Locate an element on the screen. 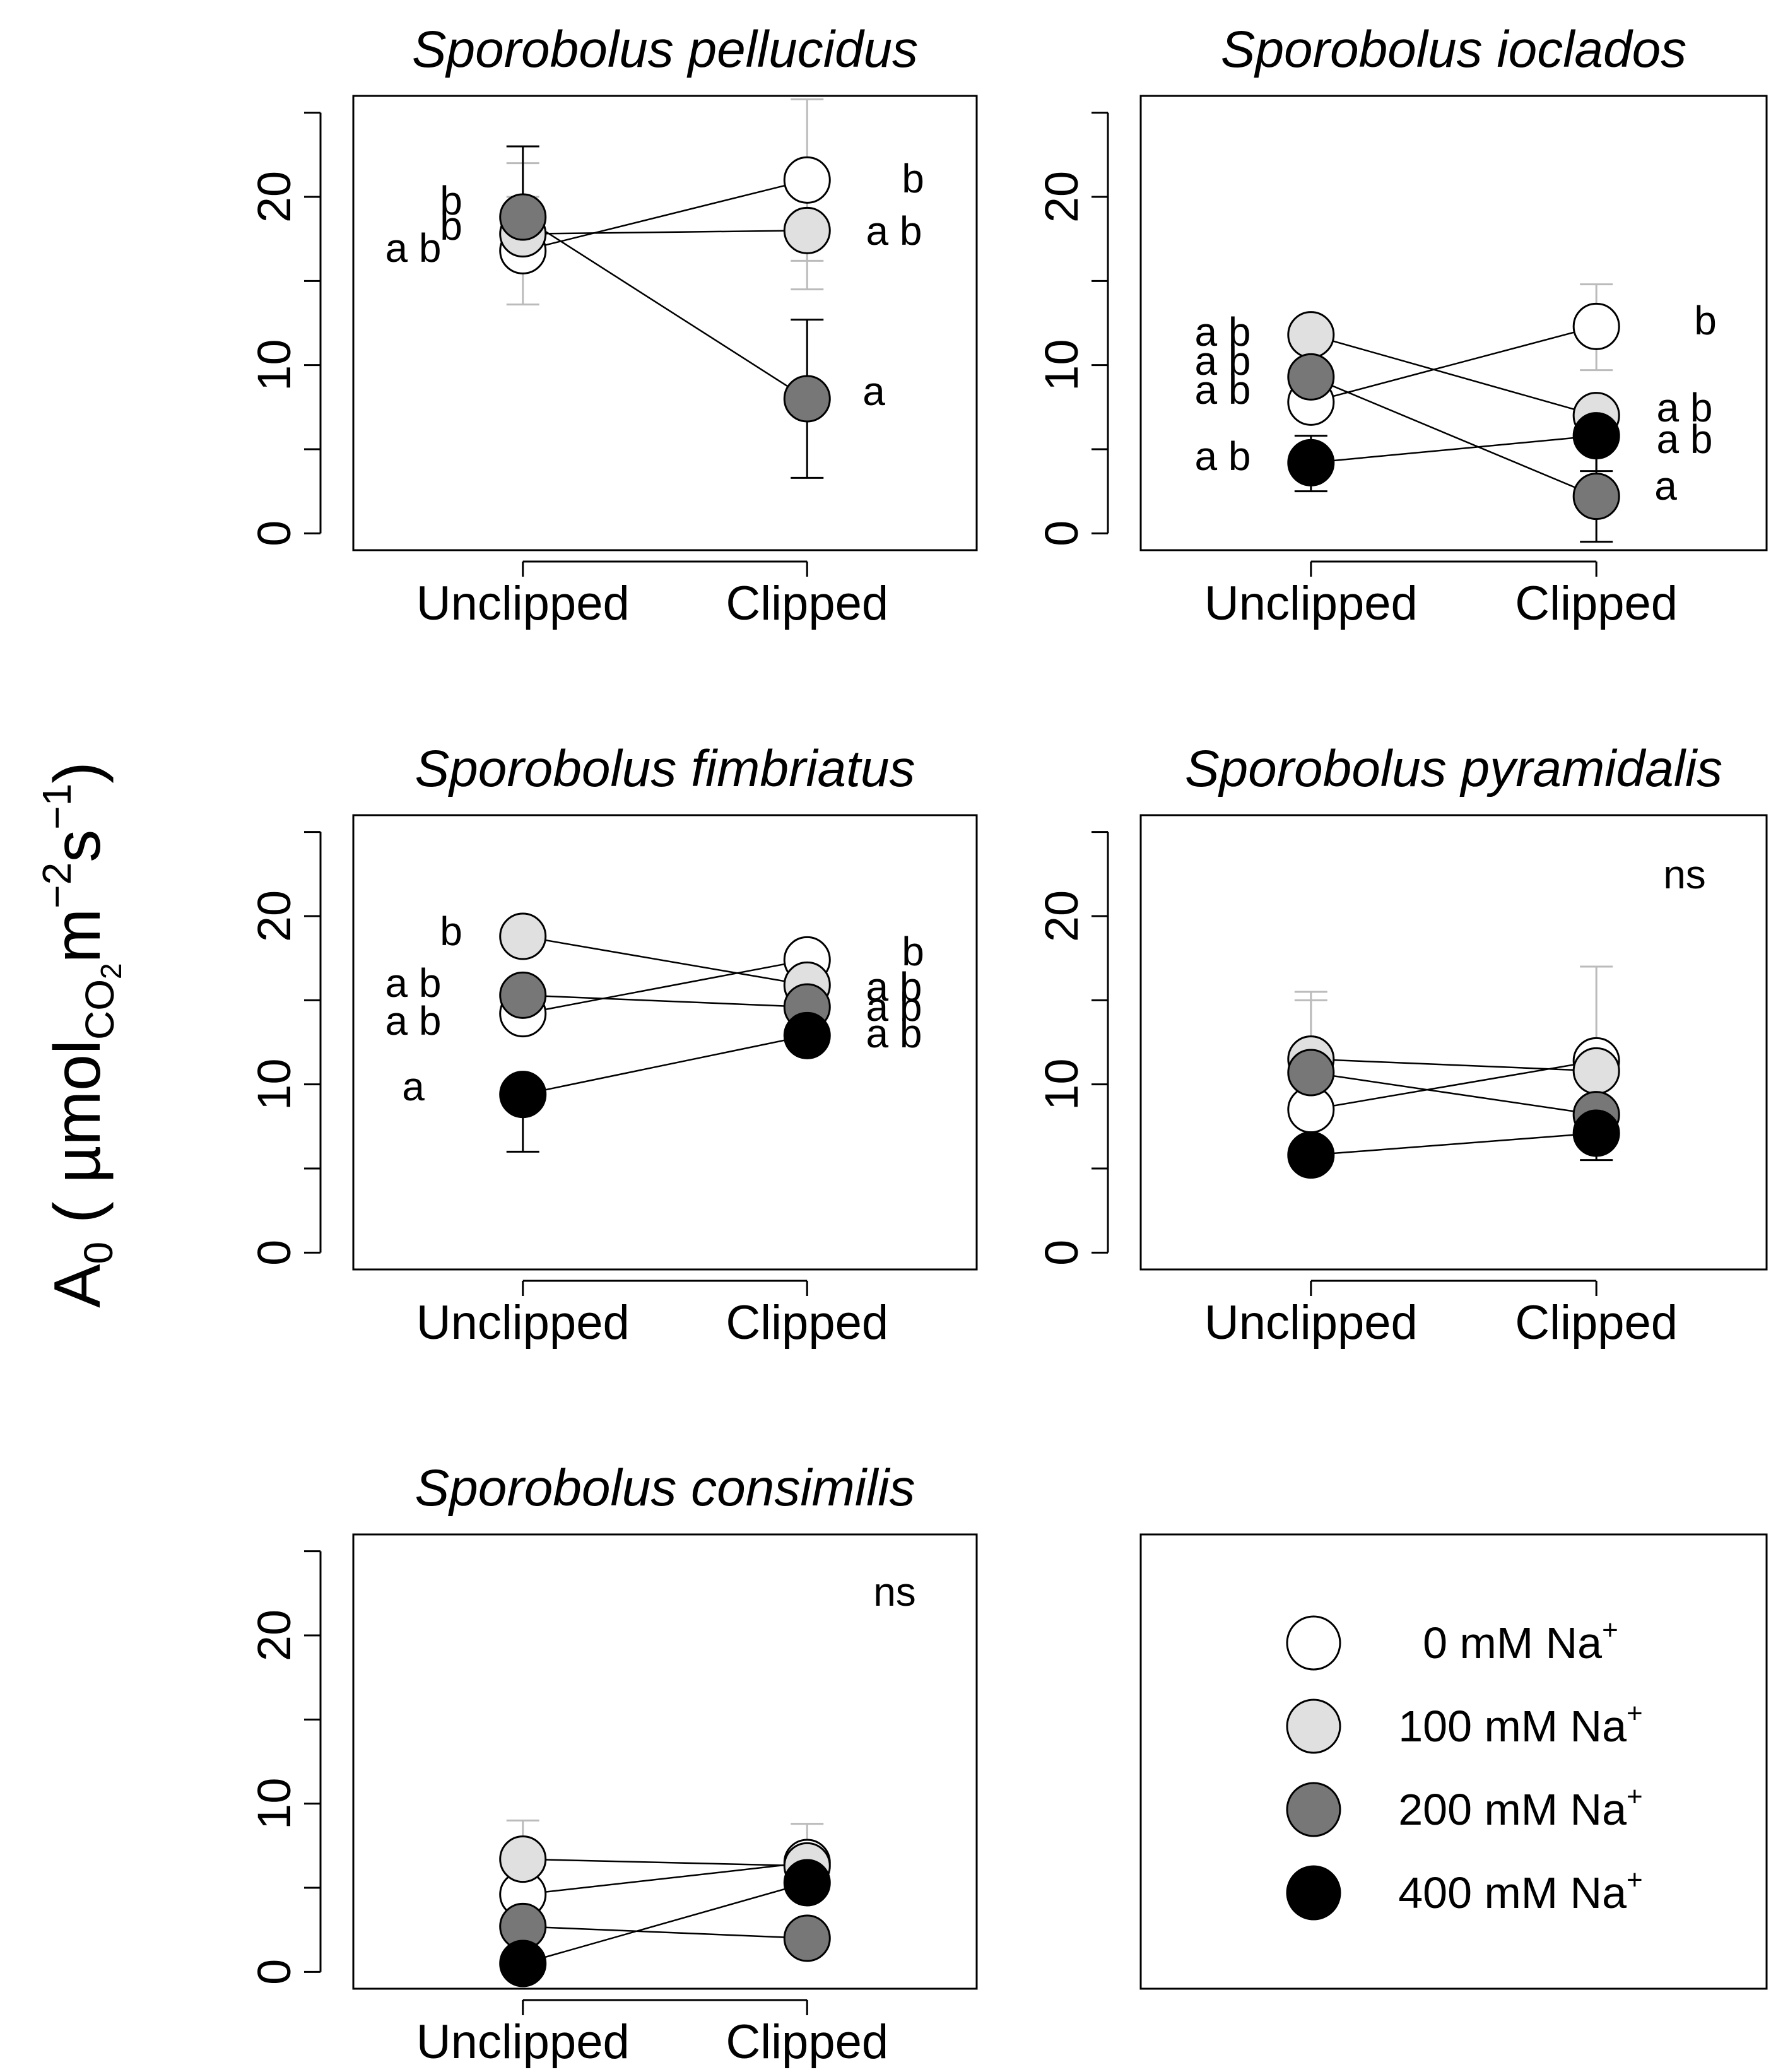  panel-title: Sporobolus pyramidalis is located at coordinates (1454, 769).